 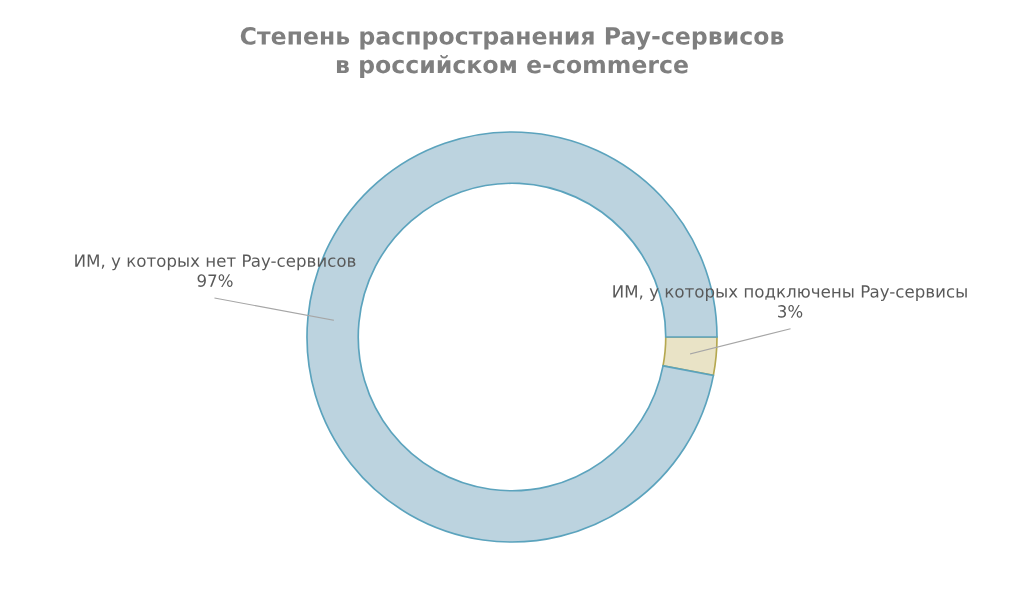 What do you see at coordinates (790, 311) in the screenshot?
I see `data-label: 3%` at bounding box center [790, 311].